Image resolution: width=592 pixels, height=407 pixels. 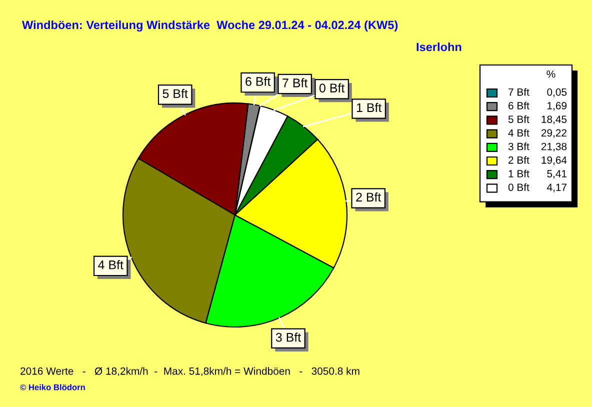 I want to click on slice-label: 7 Bft, so click(x=295, y=83).